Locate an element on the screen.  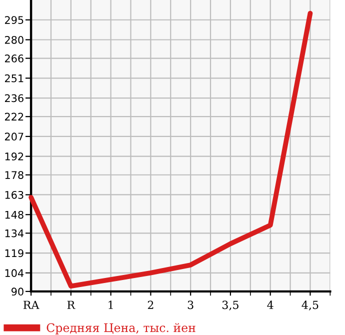
y-tick-label: 90 is located at coordinates (18, 292).